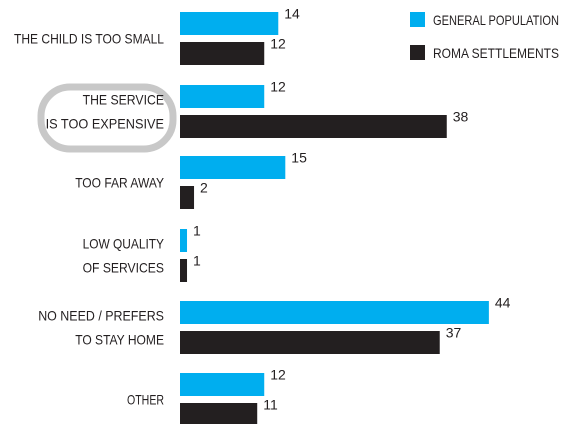 The height and width of the screenshot is (424, 574). What do you see at coordinates (461, 117) in the screenshot?
I see `data-label: 38` at bounding box center [461, 117].